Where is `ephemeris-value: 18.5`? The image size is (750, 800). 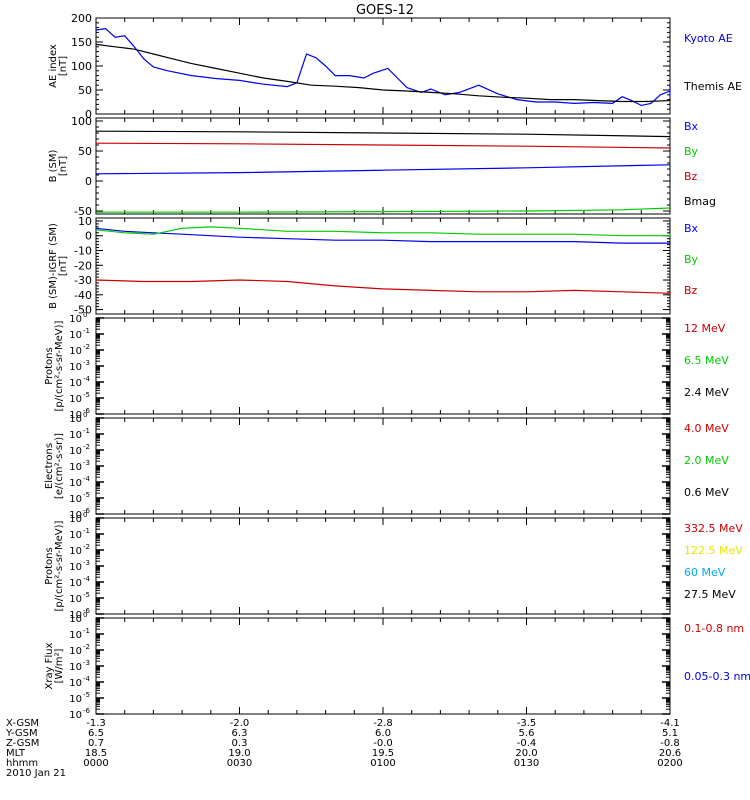
ephemeris-value: 18.5 is located at coordinates (96, 753).